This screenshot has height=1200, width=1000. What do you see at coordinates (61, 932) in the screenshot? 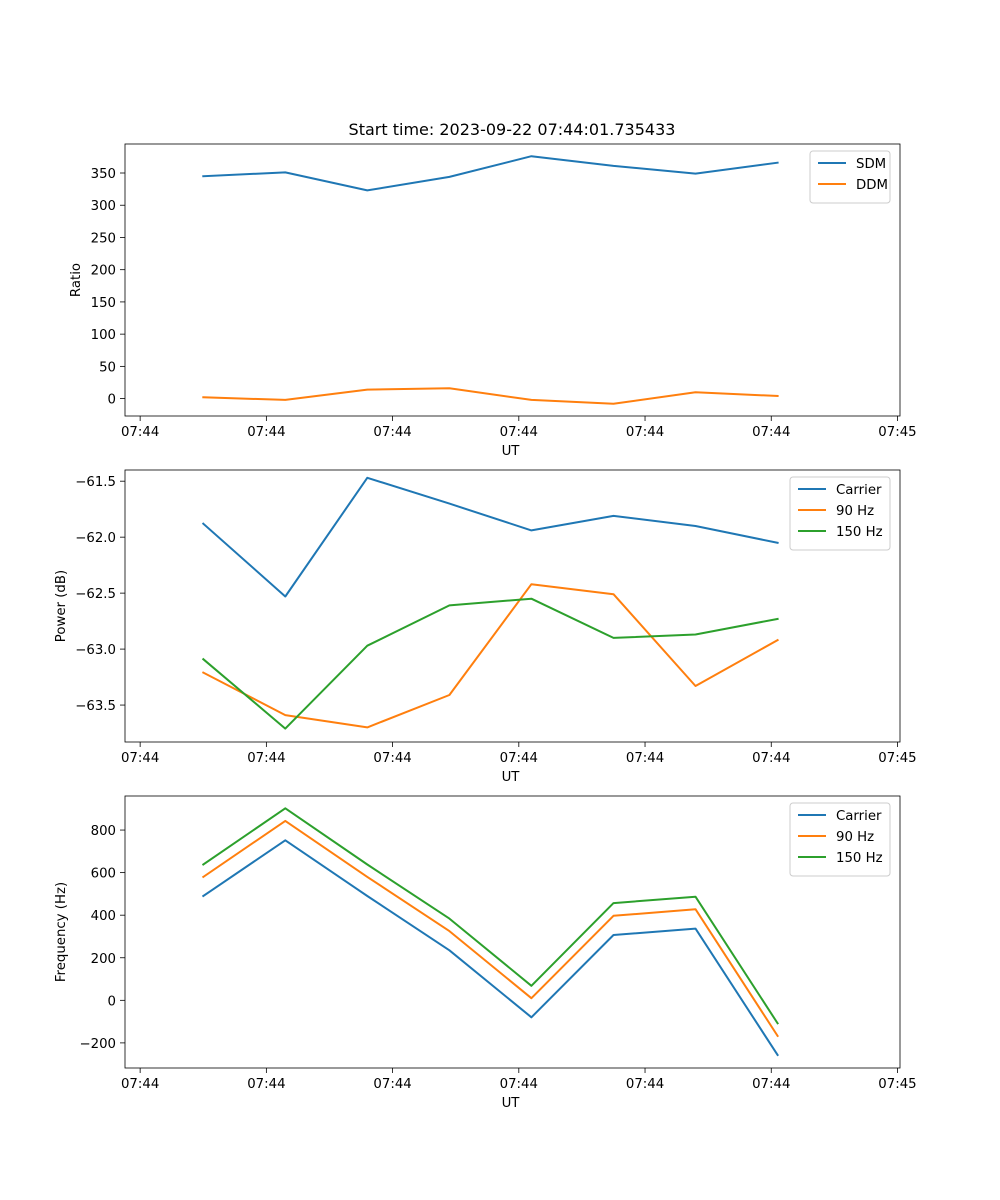
I see `y-axis-label: Frequency (Hz)` at bounding box center [61, 932].